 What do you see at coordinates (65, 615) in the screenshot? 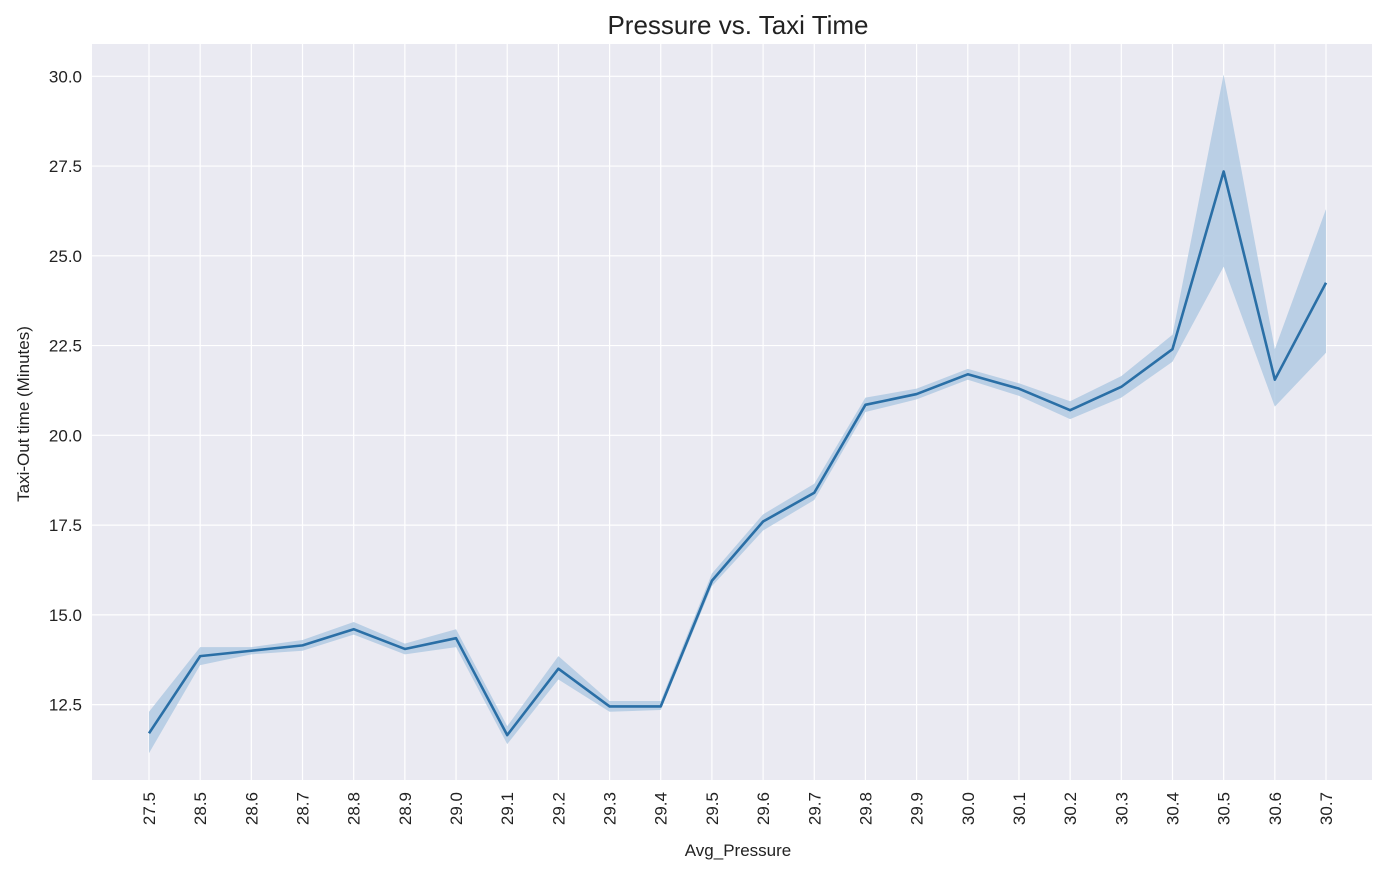
I see `y-tick-label: 15.0` at bounding box center [65, 615].